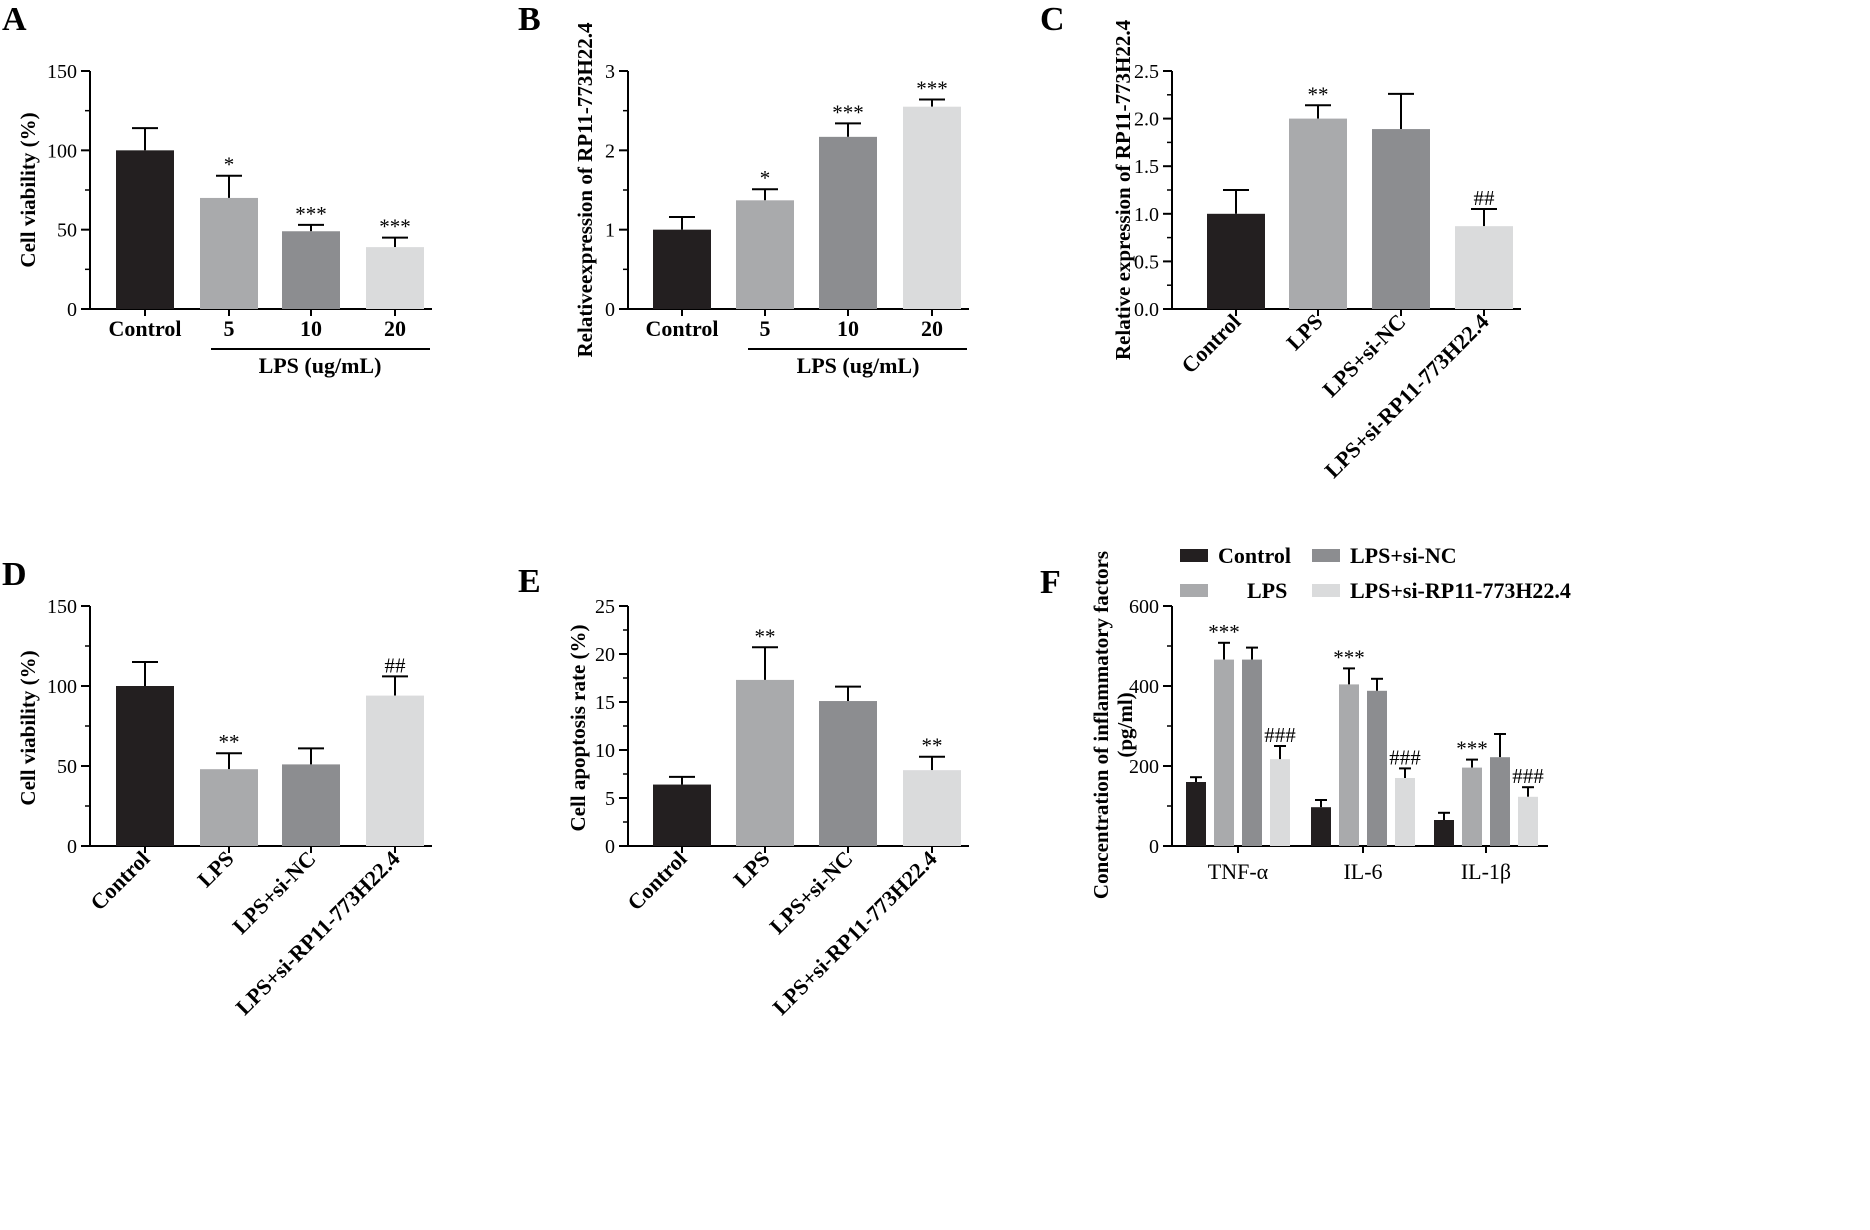 The width and height of the screenshot is (1870, 1230). What do you see at coordinates (610, 799) in the screenshot?
I see `y-tick-label: 5` at bounding box center [610, 799].